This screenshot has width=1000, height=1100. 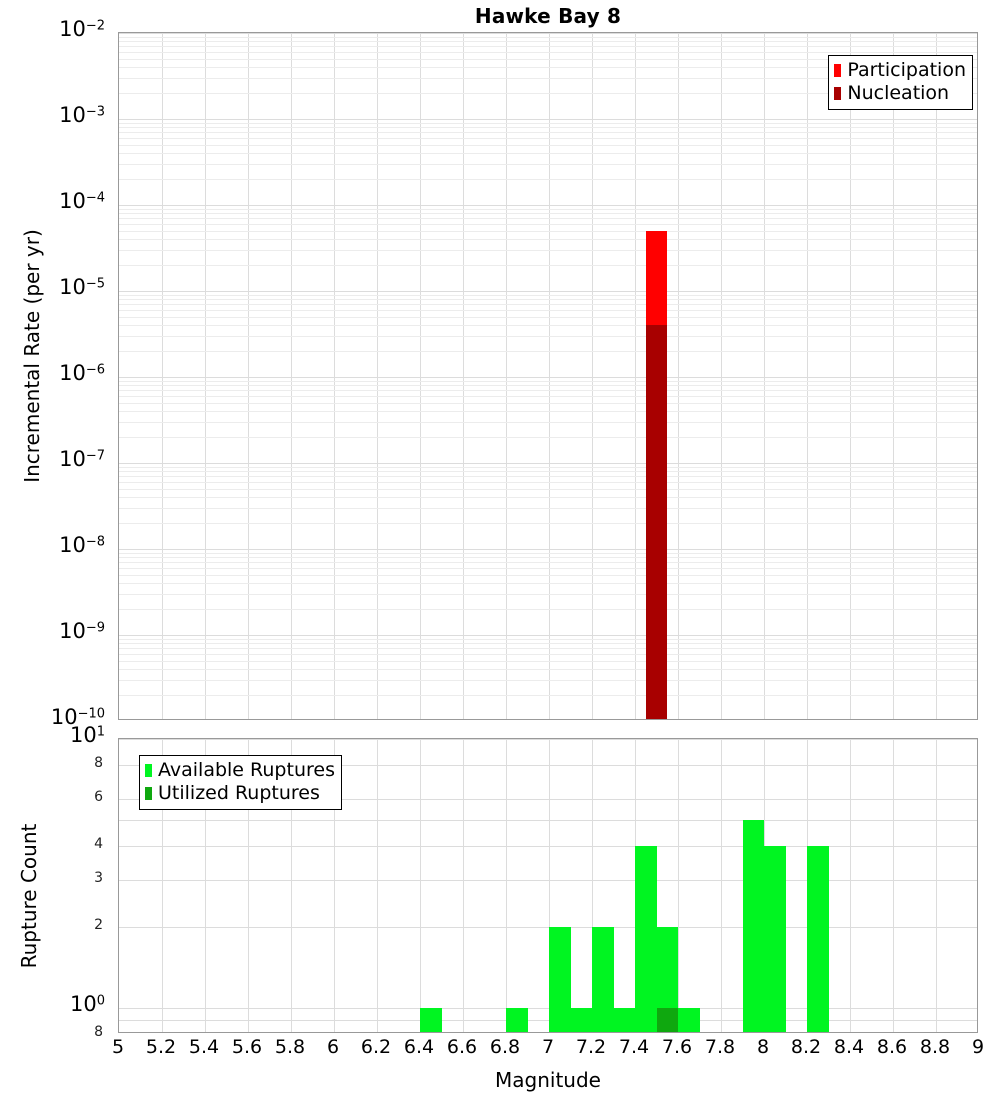 What do you see at coordinates (376, 1047) in the screenshot?
I see `x-tick-label: 6.2` at bounding box center [376, 1047].